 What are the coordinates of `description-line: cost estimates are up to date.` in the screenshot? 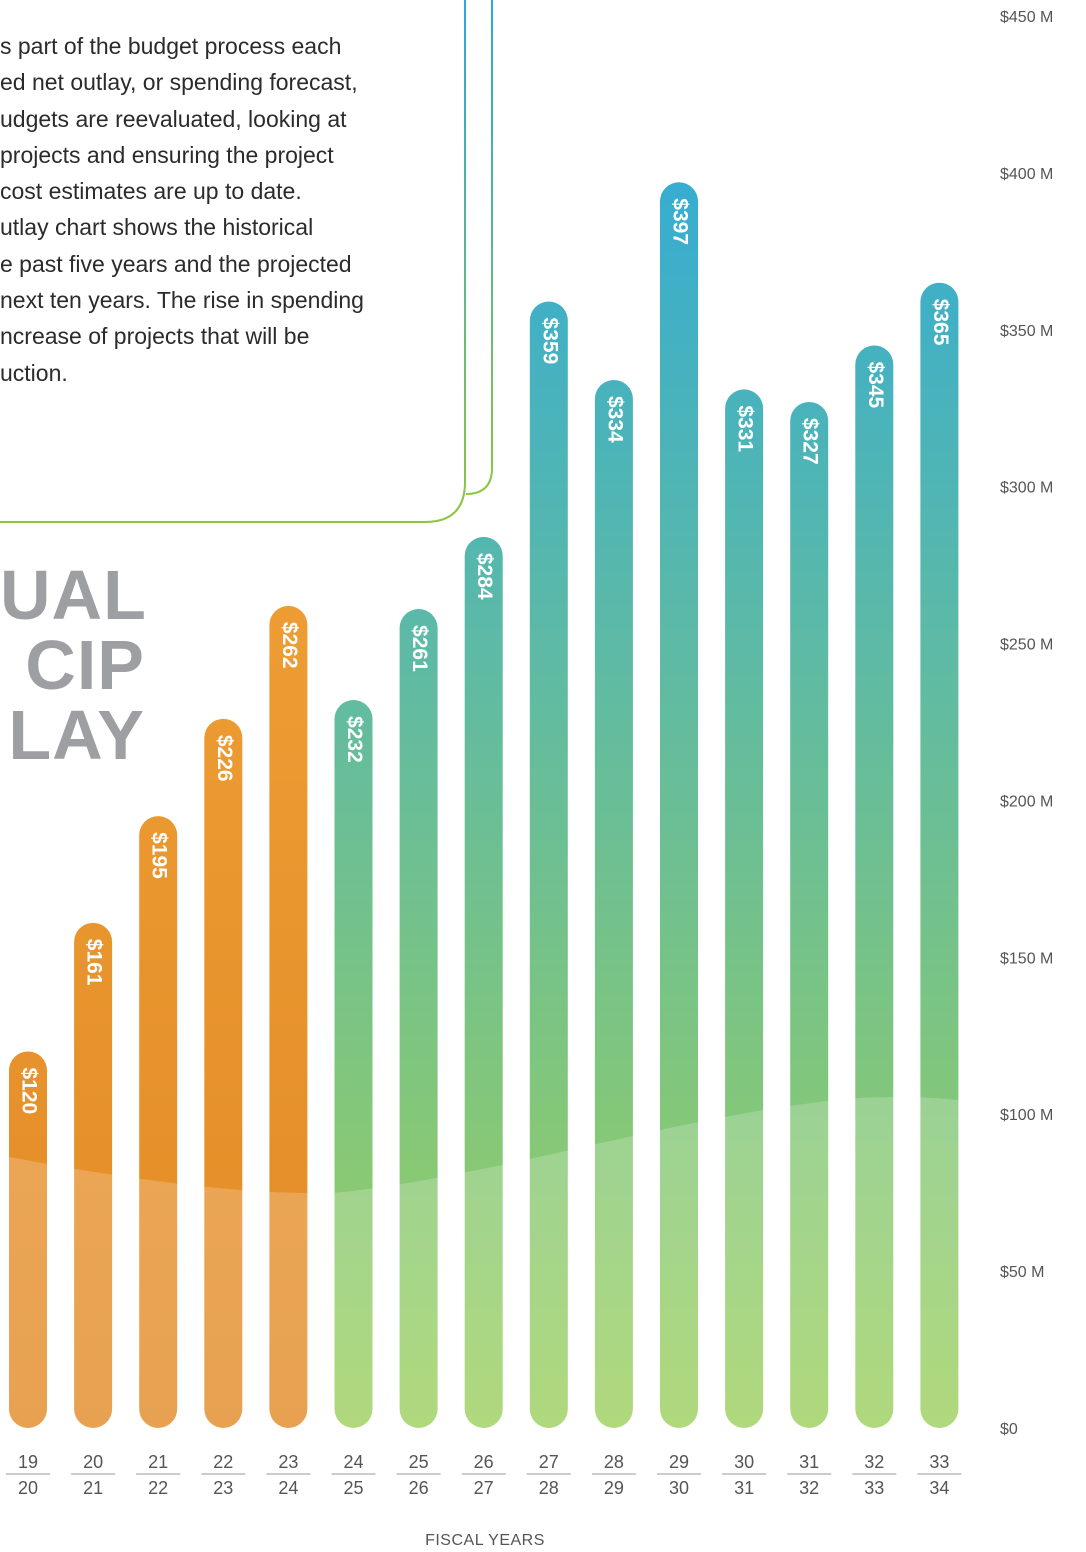 It's located at (151, 191).